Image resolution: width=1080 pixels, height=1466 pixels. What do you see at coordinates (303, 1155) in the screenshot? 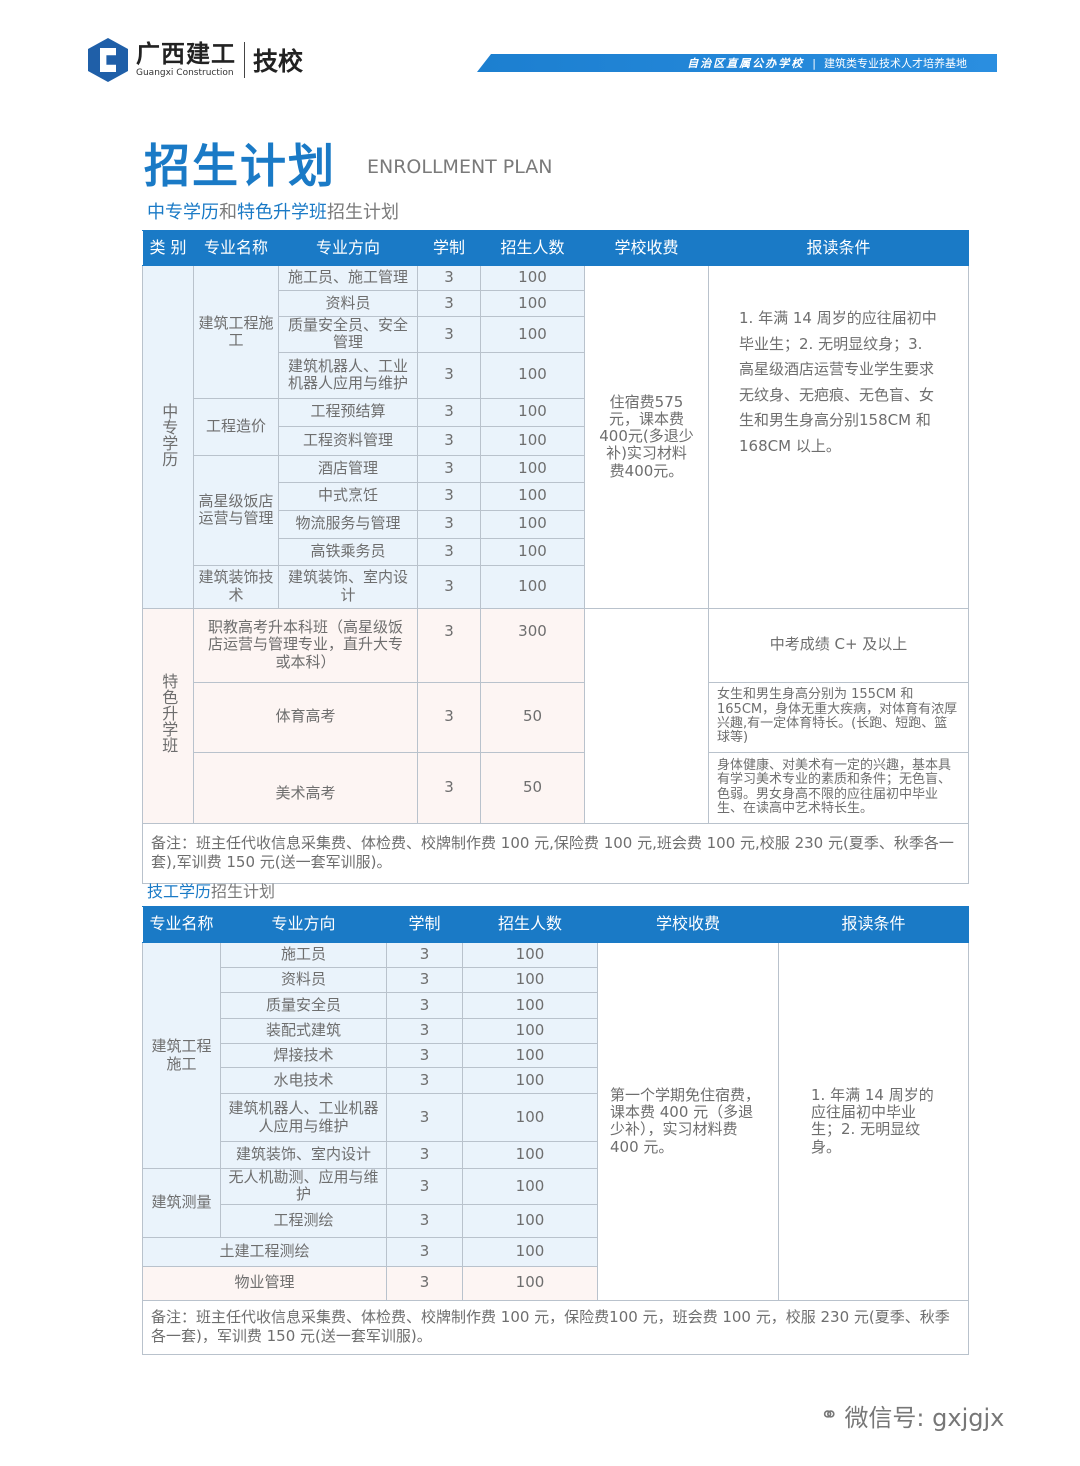
I see `direction-cell: 建筑装饰、室内设计` at bounding box center [303, 1155].